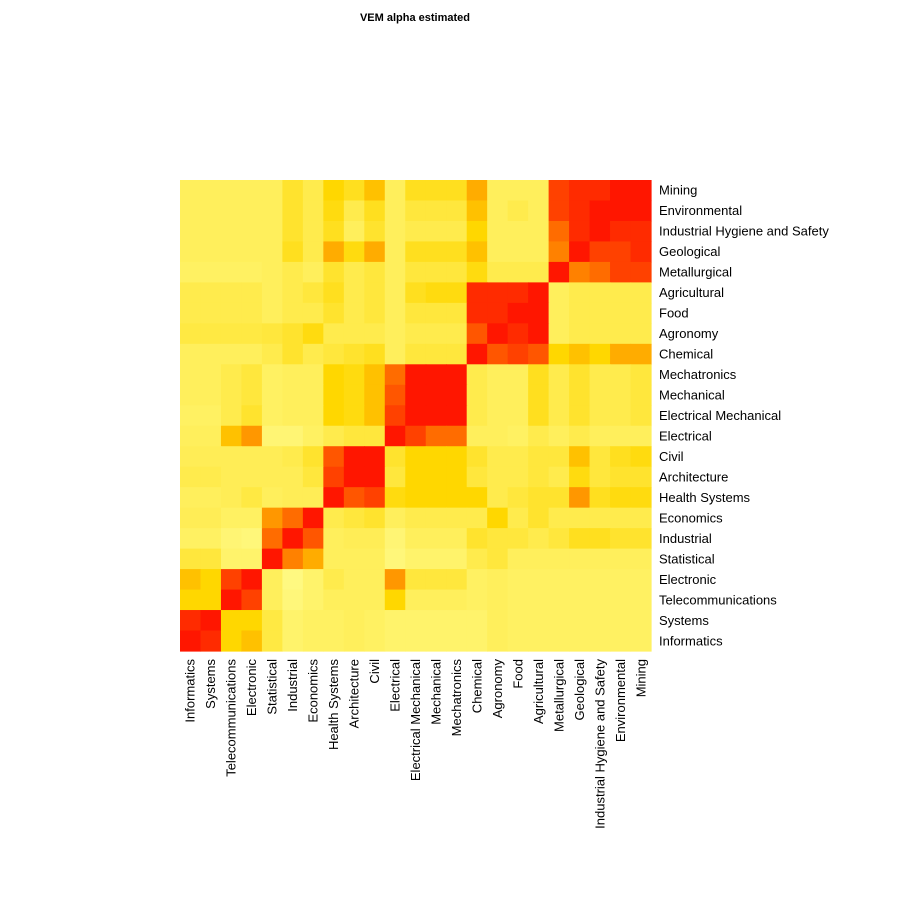  I want to click on x-tick-label: Statistical, so click(272, 687).